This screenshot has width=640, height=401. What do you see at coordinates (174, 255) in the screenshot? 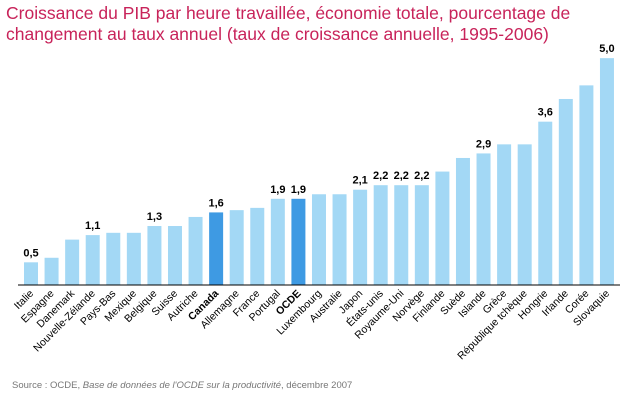
I see `bar-Suisse` at bounding box center [174, 255].